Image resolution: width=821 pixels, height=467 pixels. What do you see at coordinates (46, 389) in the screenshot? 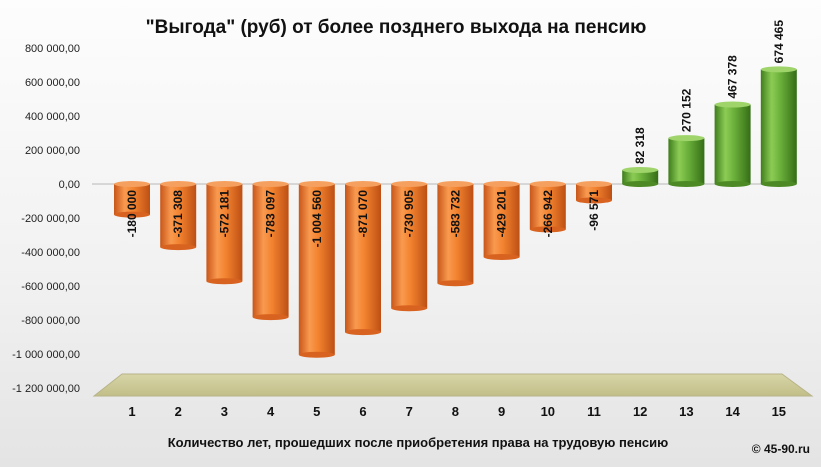
I see `y-tick-label: -1 200 000,00` at bounding box center [46, 389].